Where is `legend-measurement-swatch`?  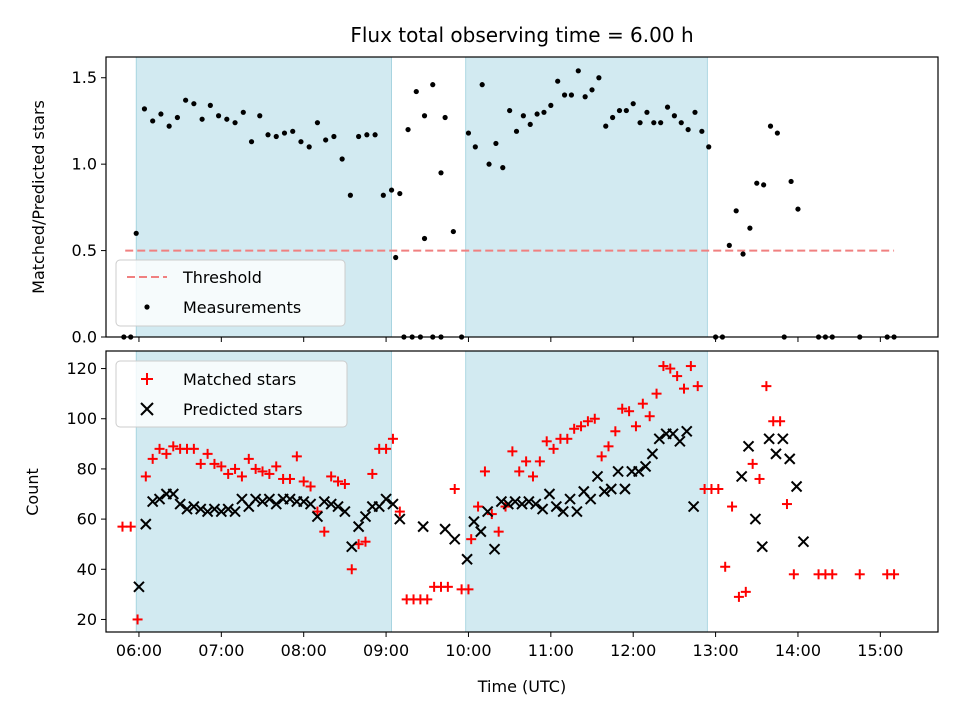 legend-measurement-swatch is located at coordinates (147, 307).